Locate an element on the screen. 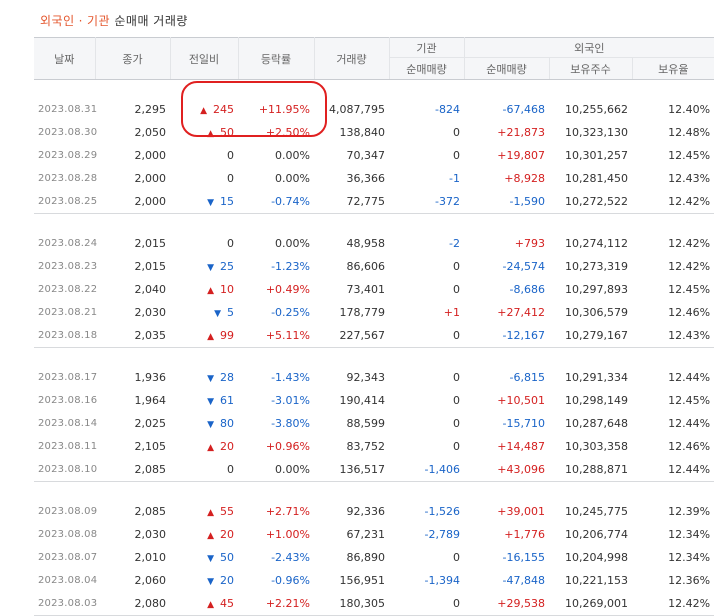 The height and width of the screenshot is (616, 719). cell-change: ▼ 5 is located at coordinates (204, 312).